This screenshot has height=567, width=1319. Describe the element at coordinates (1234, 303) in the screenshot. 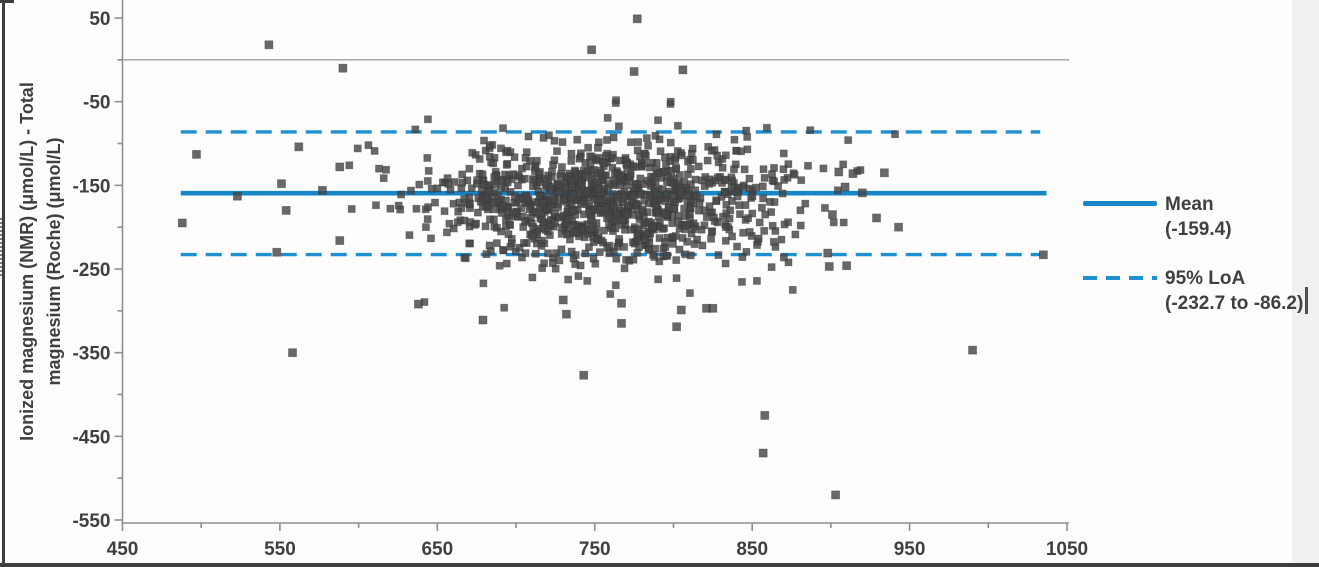

I see `legend-loa-value: (-232.7 to -86.2)` at that location.